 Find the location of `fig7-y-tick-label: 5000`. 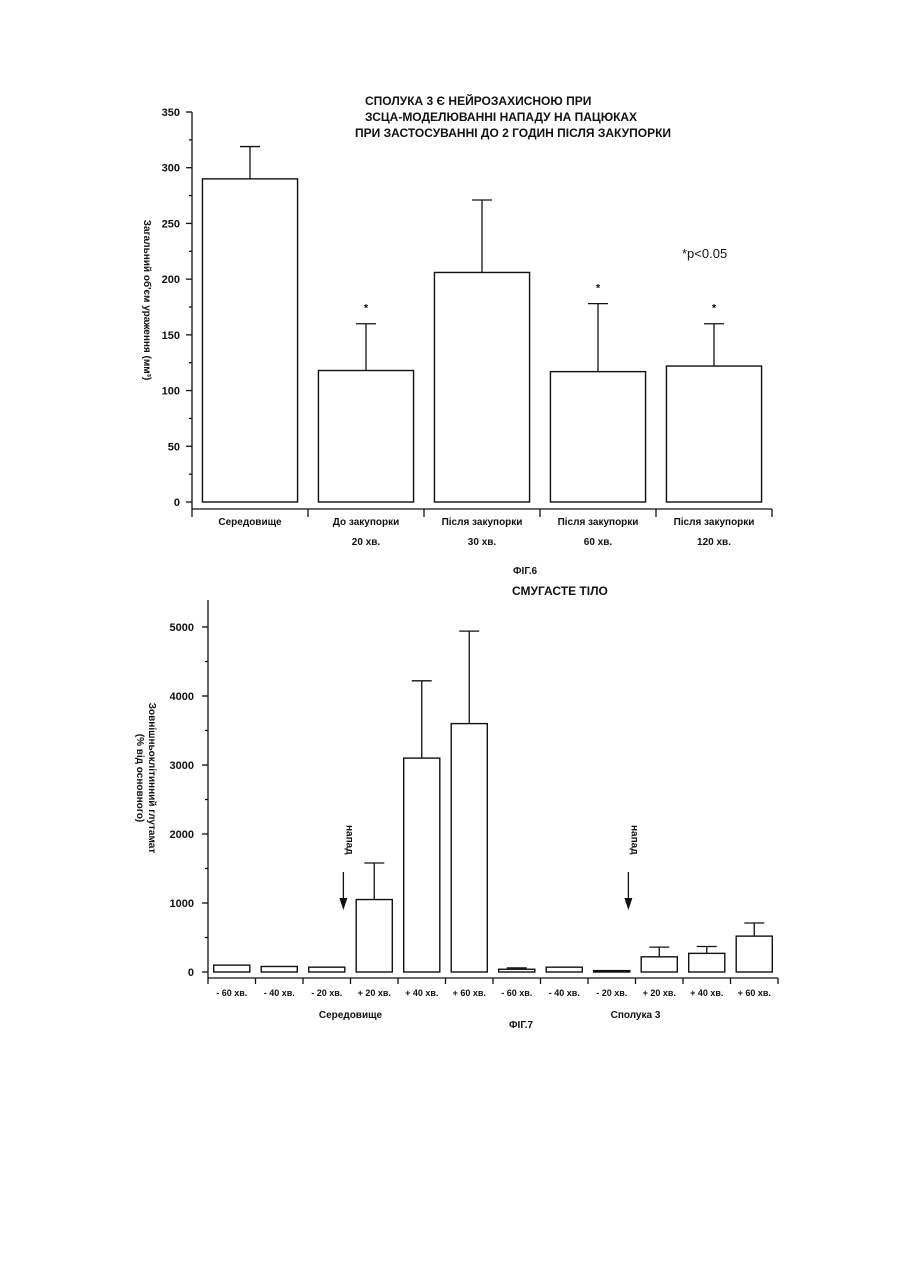

fig7-y-tick-label: 5000 is located at coordinates (182, 628).